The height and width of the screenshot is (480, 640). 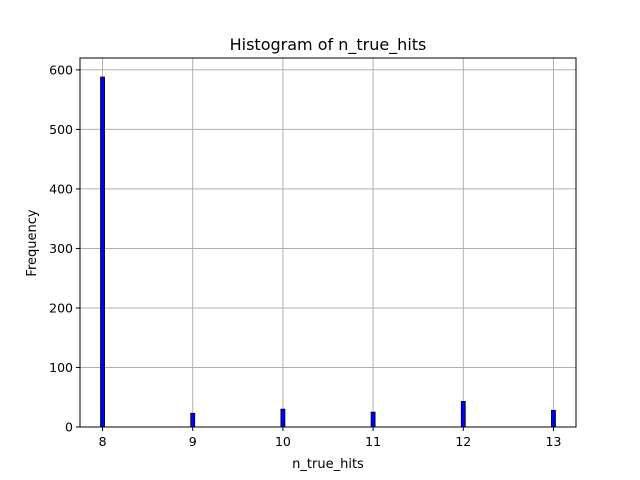 I want to click on x-tick-label: 11, so click(x=373, y=441).